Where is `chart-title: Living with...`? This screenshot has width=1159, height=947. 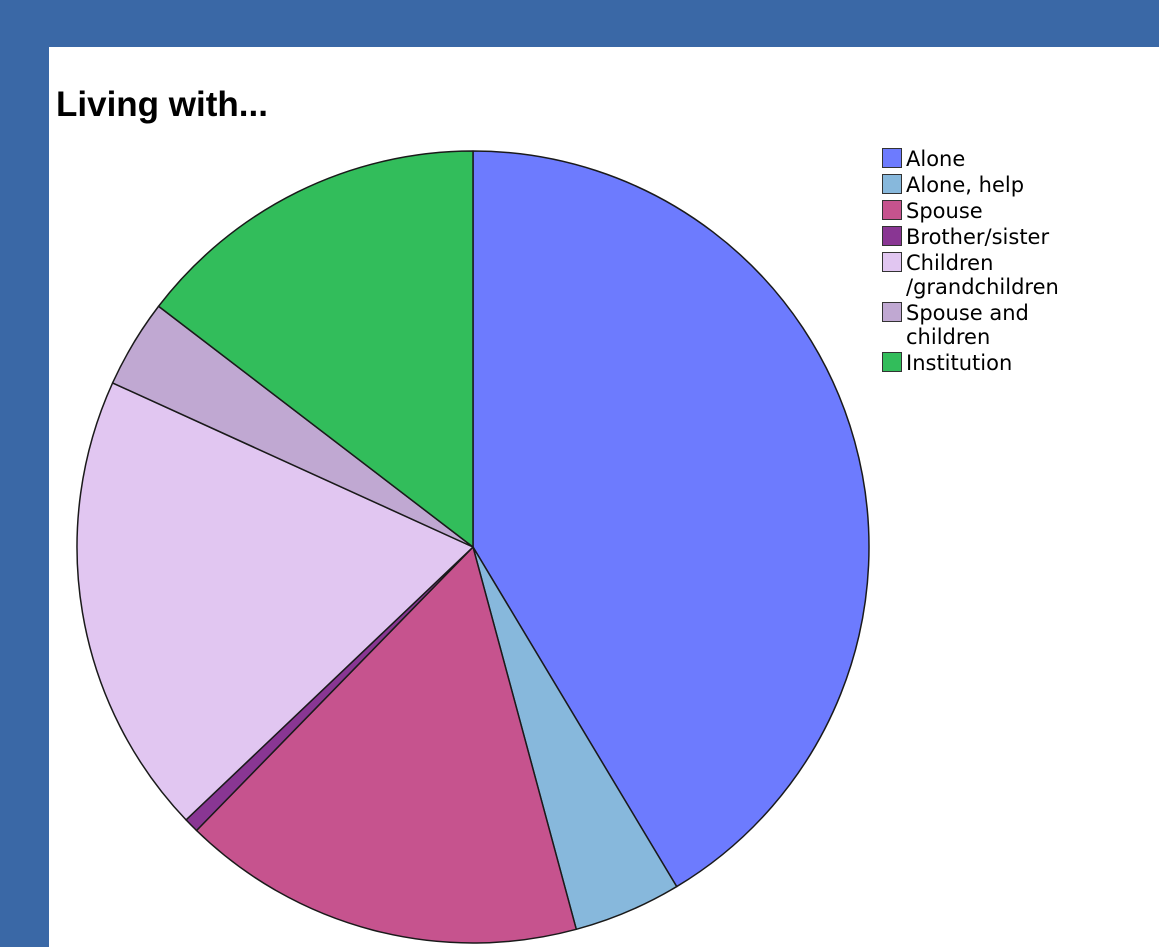 chart-title: Living with... is located at coordinates (162, 104).